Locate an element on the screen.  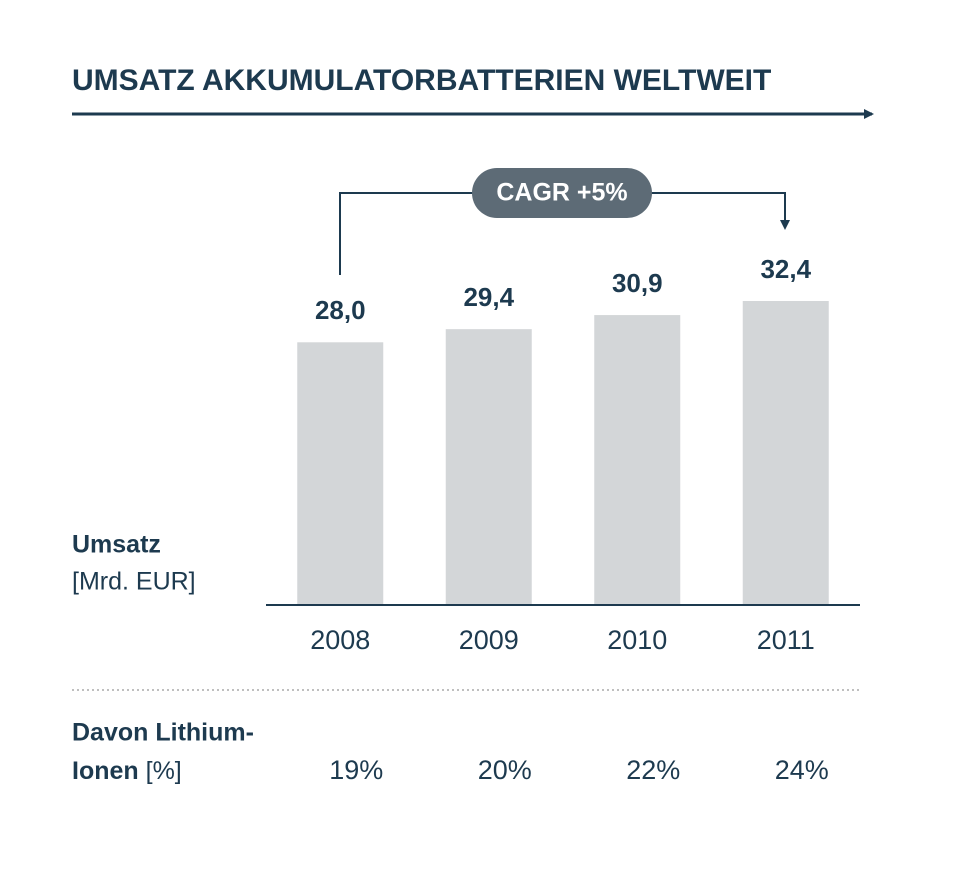
value-label: 29,4 is located at coordinates (488, 297).